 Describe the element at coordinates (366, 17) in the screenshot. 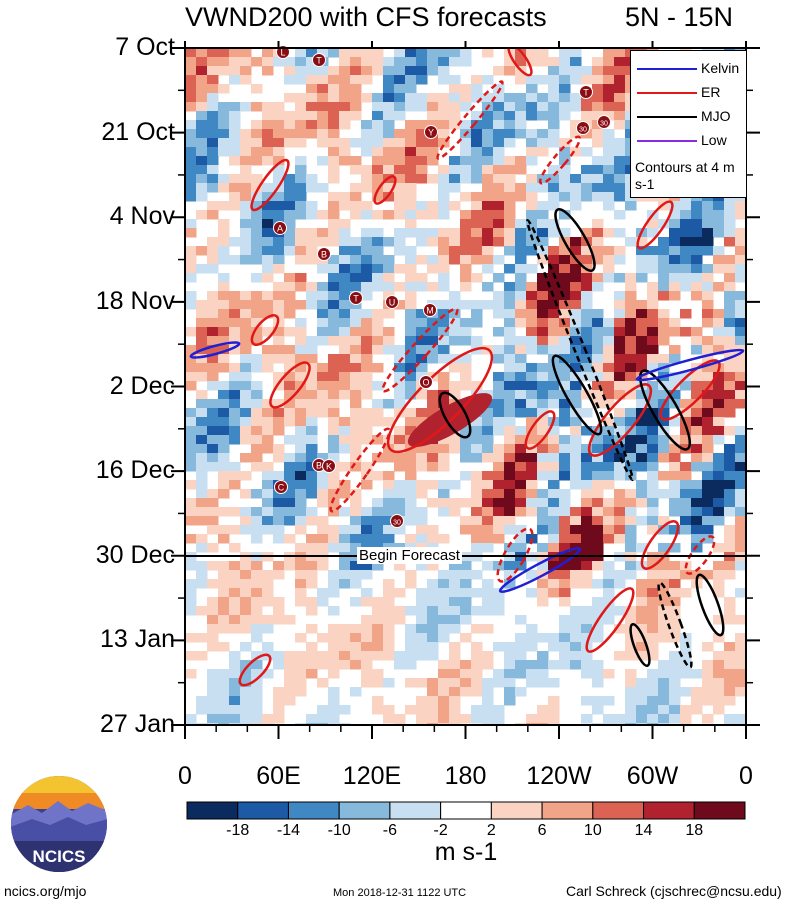

I see `chart-title: VWND200 with CFS forecasts` at that location.